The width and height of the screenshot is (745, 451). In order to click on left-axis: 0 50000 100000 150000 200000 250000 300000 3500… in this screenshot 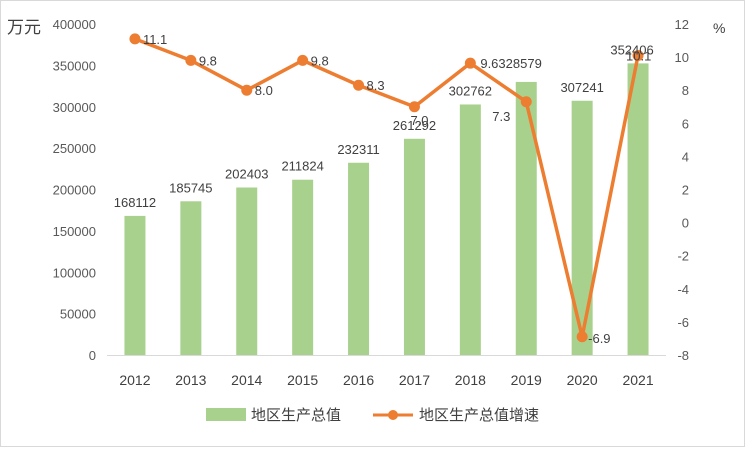, I will do `click(74, 190)`.